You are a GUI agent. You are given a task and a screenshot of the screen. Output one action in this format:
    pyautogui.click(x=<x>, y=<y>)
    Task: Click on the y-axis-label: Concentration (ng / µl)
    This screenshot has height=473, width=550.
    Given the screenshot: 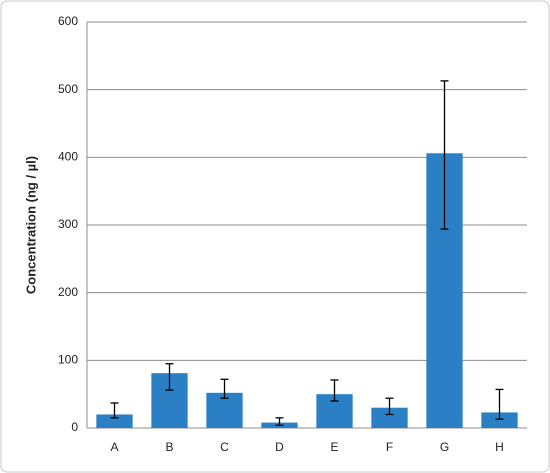 What is the action you would take?
    pyautogui.click(x=30, y=225)
    